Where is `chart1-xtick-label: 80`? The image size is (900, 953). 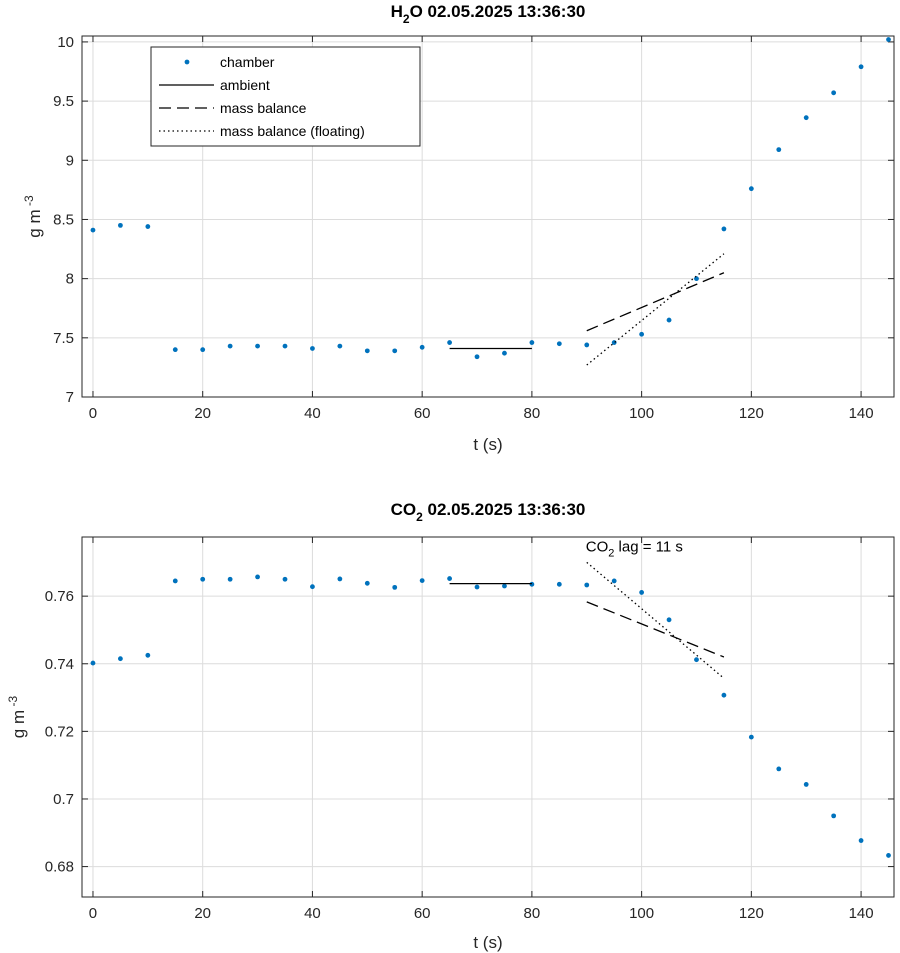 chart1-xtick-label: 80 is located at coordinates (532, 413).